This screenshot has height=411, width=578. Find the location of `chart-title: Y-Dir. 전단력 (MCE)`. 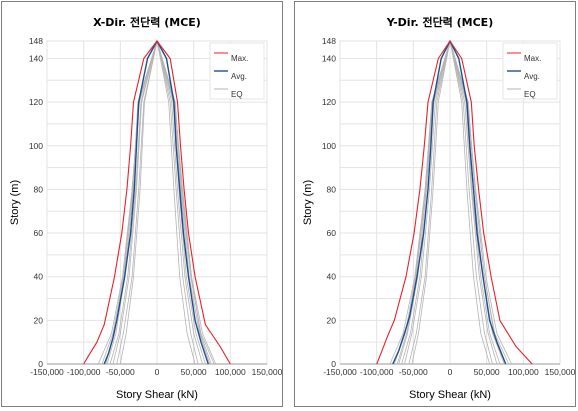

chart-title: Y-Dir. 전단력 (MCE) is located at coordinates (439, 22).